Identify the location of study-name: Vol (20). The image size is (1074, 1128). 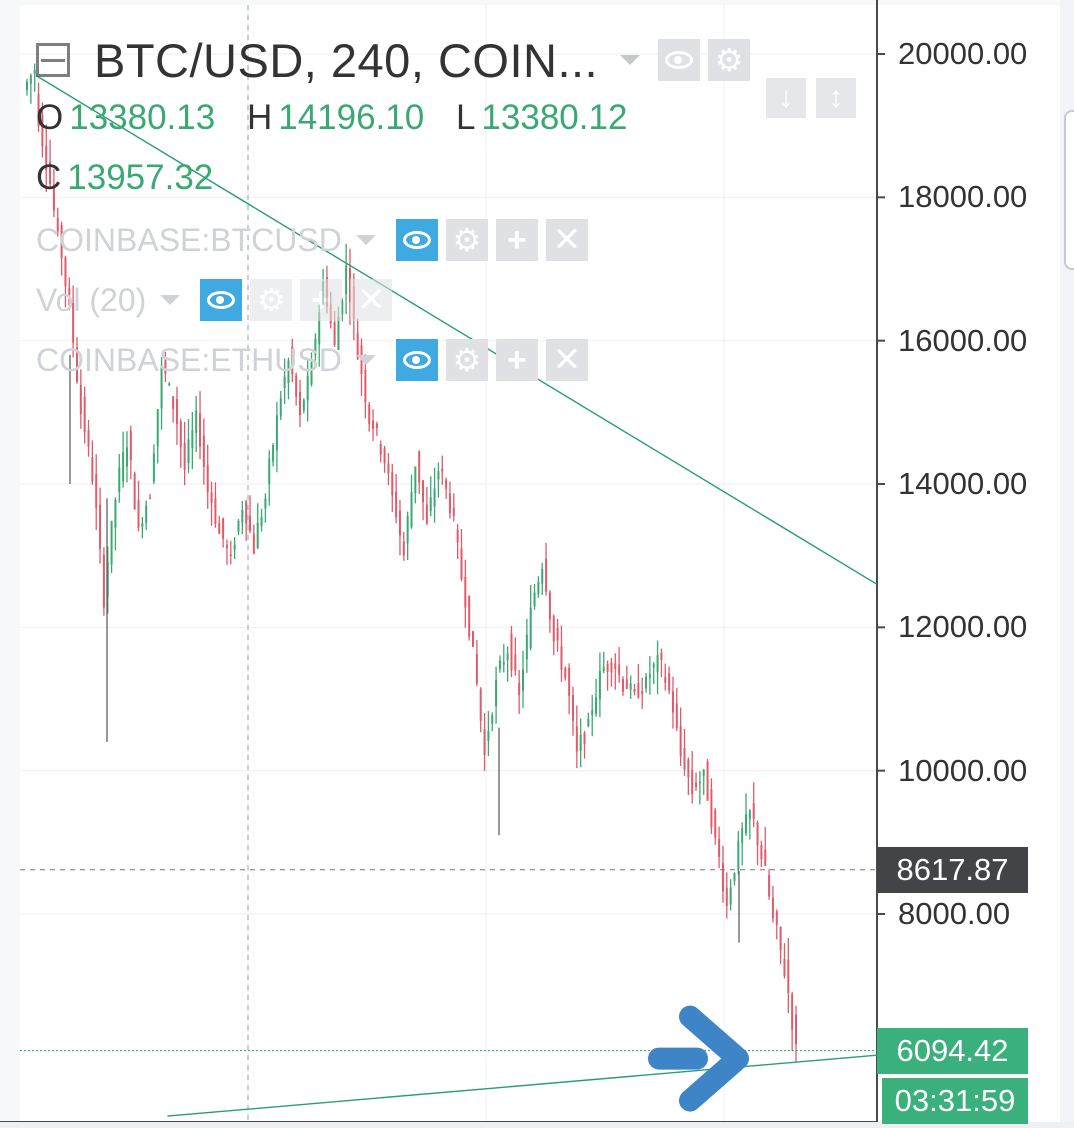
(91, 299).